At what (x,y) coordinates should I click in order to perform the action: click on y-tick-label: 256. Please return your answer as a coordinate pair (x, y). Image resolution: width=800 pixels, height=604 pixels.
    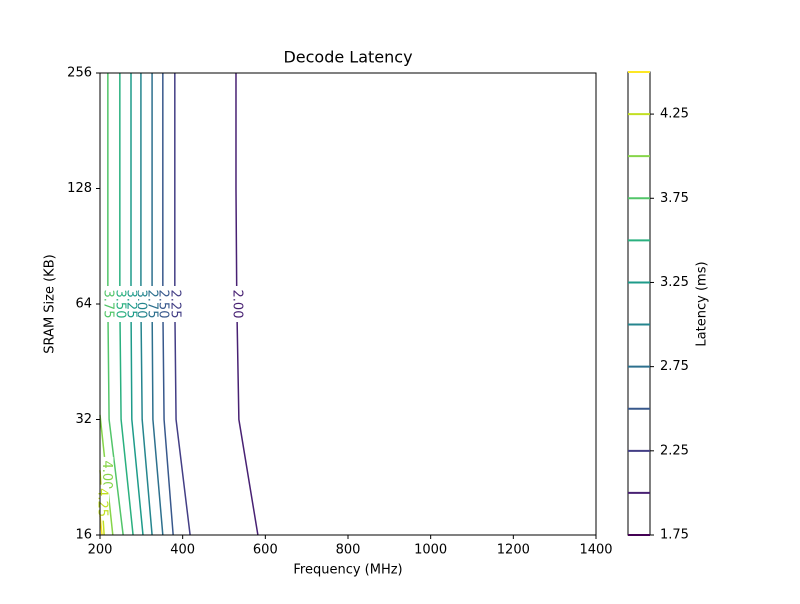
    Looking at the image, I should click on (79, 73).